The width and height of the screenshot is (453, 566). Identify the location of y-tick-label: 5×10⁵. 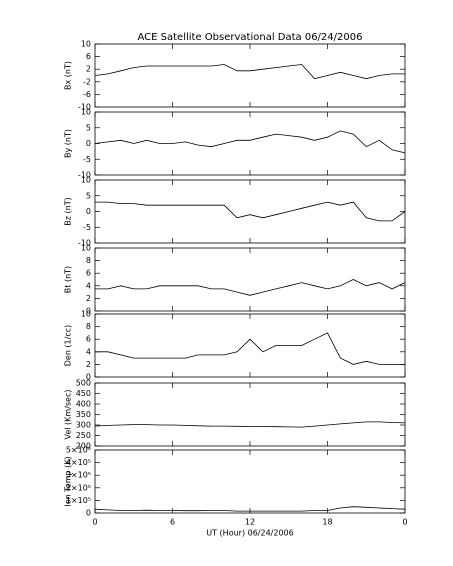
(78, 450).